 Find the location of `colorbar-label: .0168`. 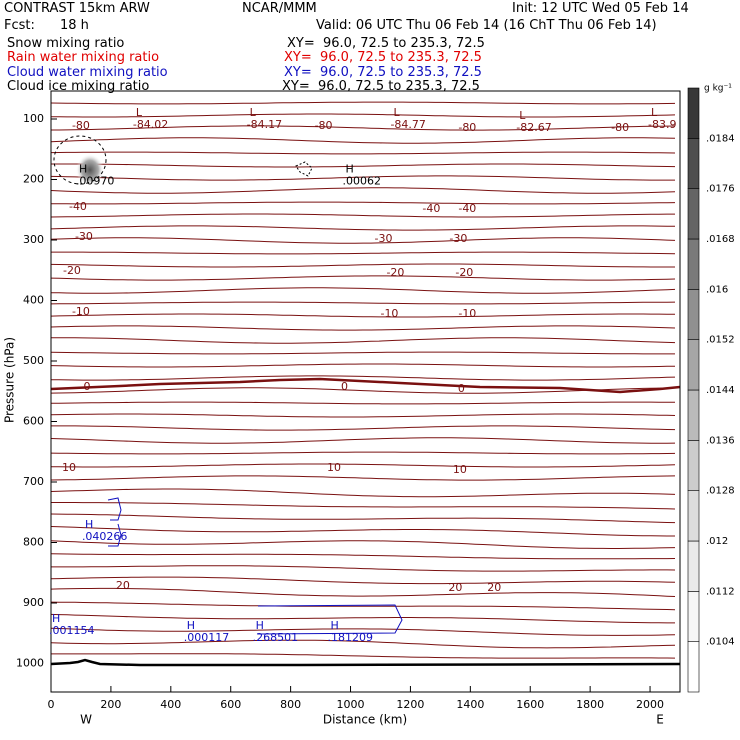

colorbar-label: .0168 is located at coordinates (720, 239).